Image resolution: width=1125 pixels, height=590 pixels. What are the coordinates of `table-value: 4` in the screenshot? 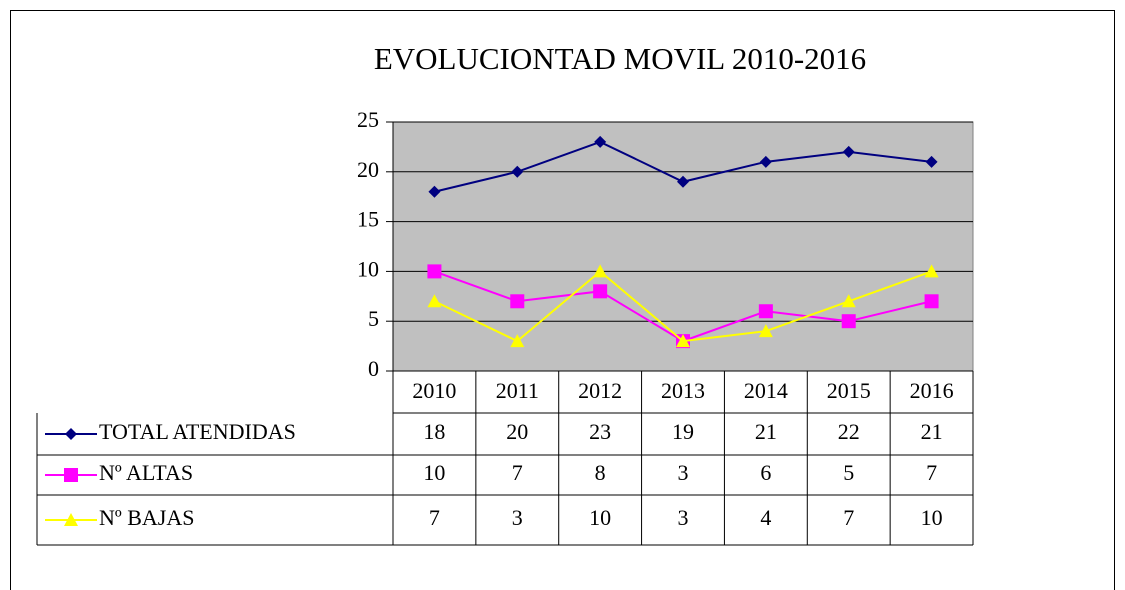 It's located at (765, 517).